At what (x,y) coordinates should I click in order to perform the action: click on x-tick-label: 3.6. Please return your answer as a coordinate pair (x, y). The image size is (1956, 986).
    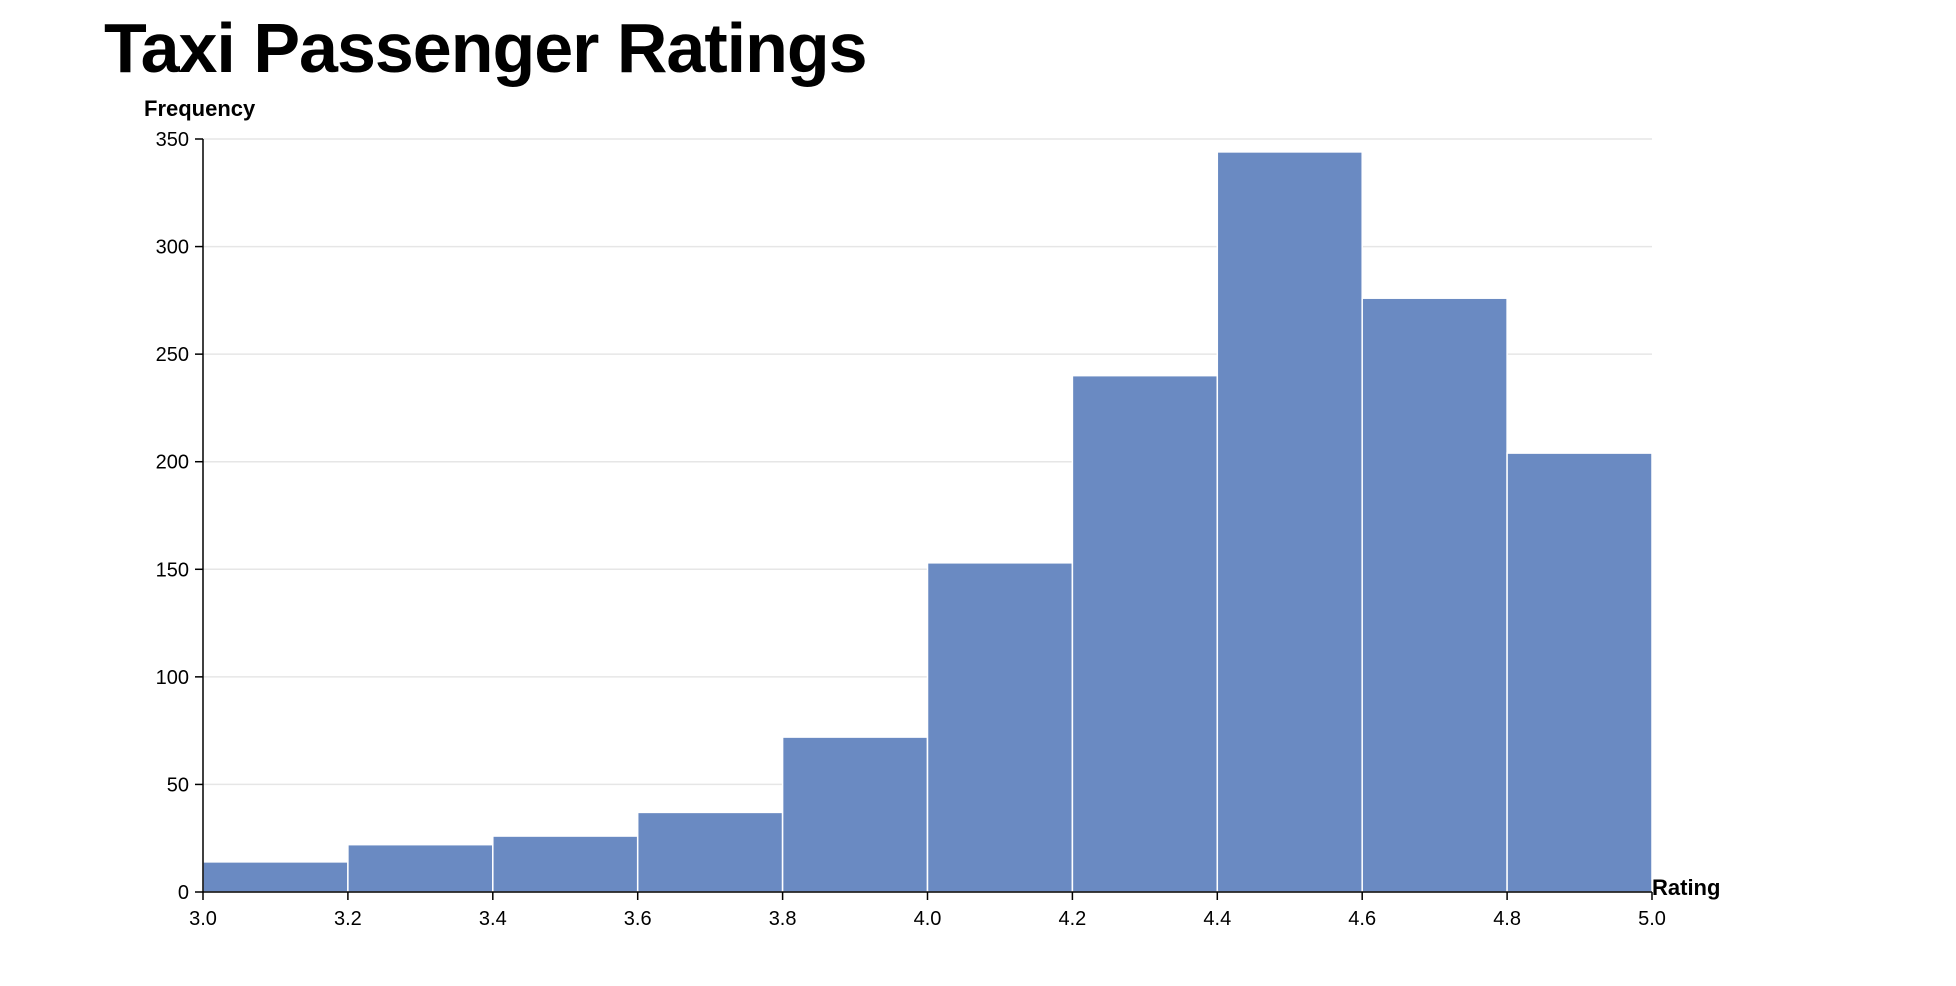
    Looking at the image, I should click on (638, 919).